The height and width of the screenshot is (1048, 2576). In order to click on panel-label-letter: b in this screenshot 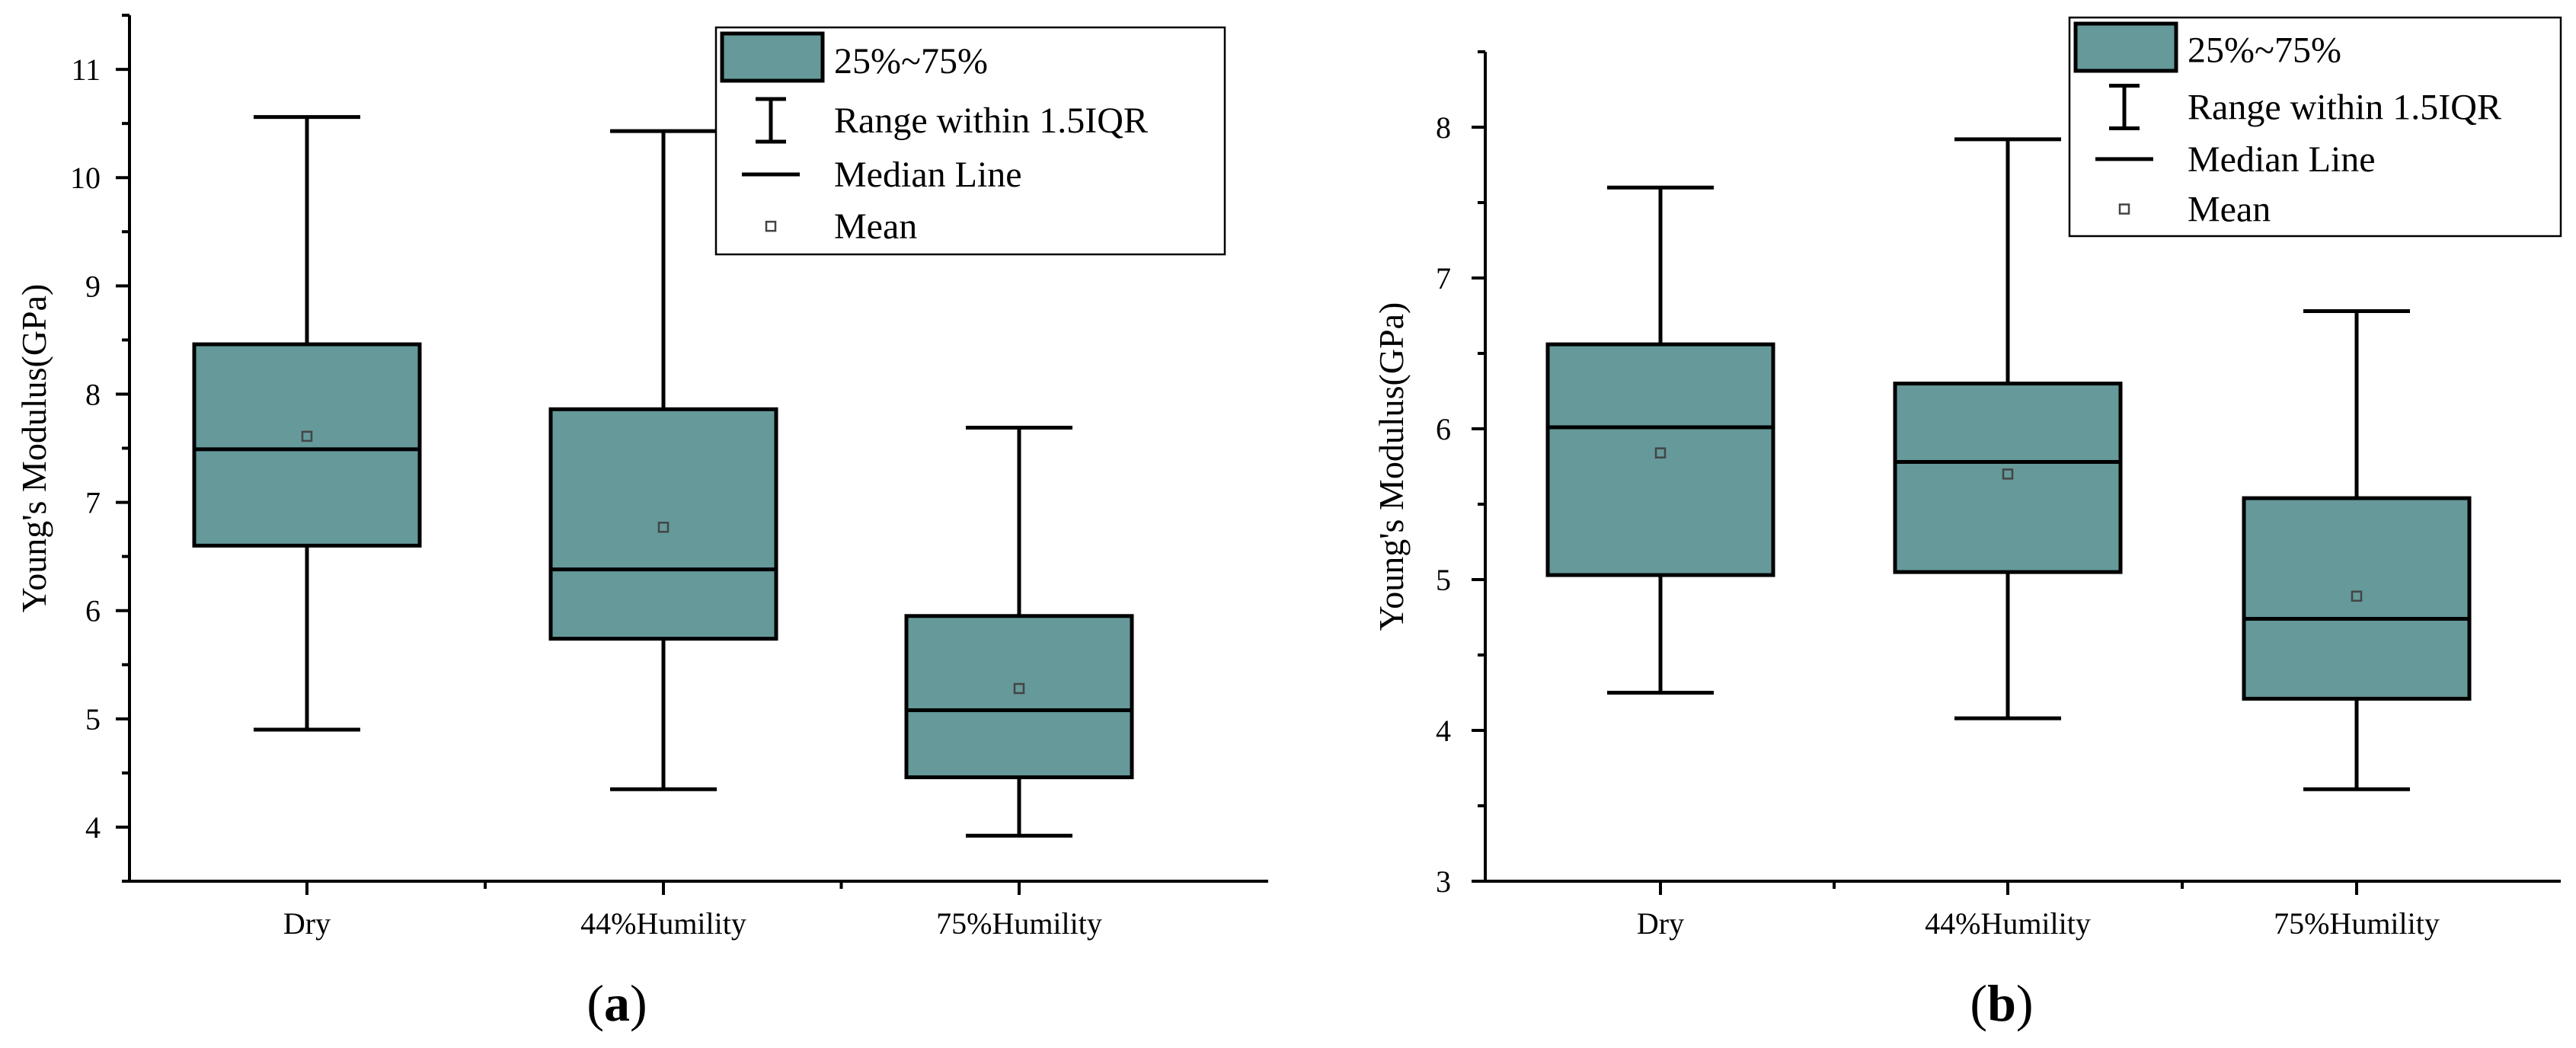, I will do `click(2001, 1003)`.